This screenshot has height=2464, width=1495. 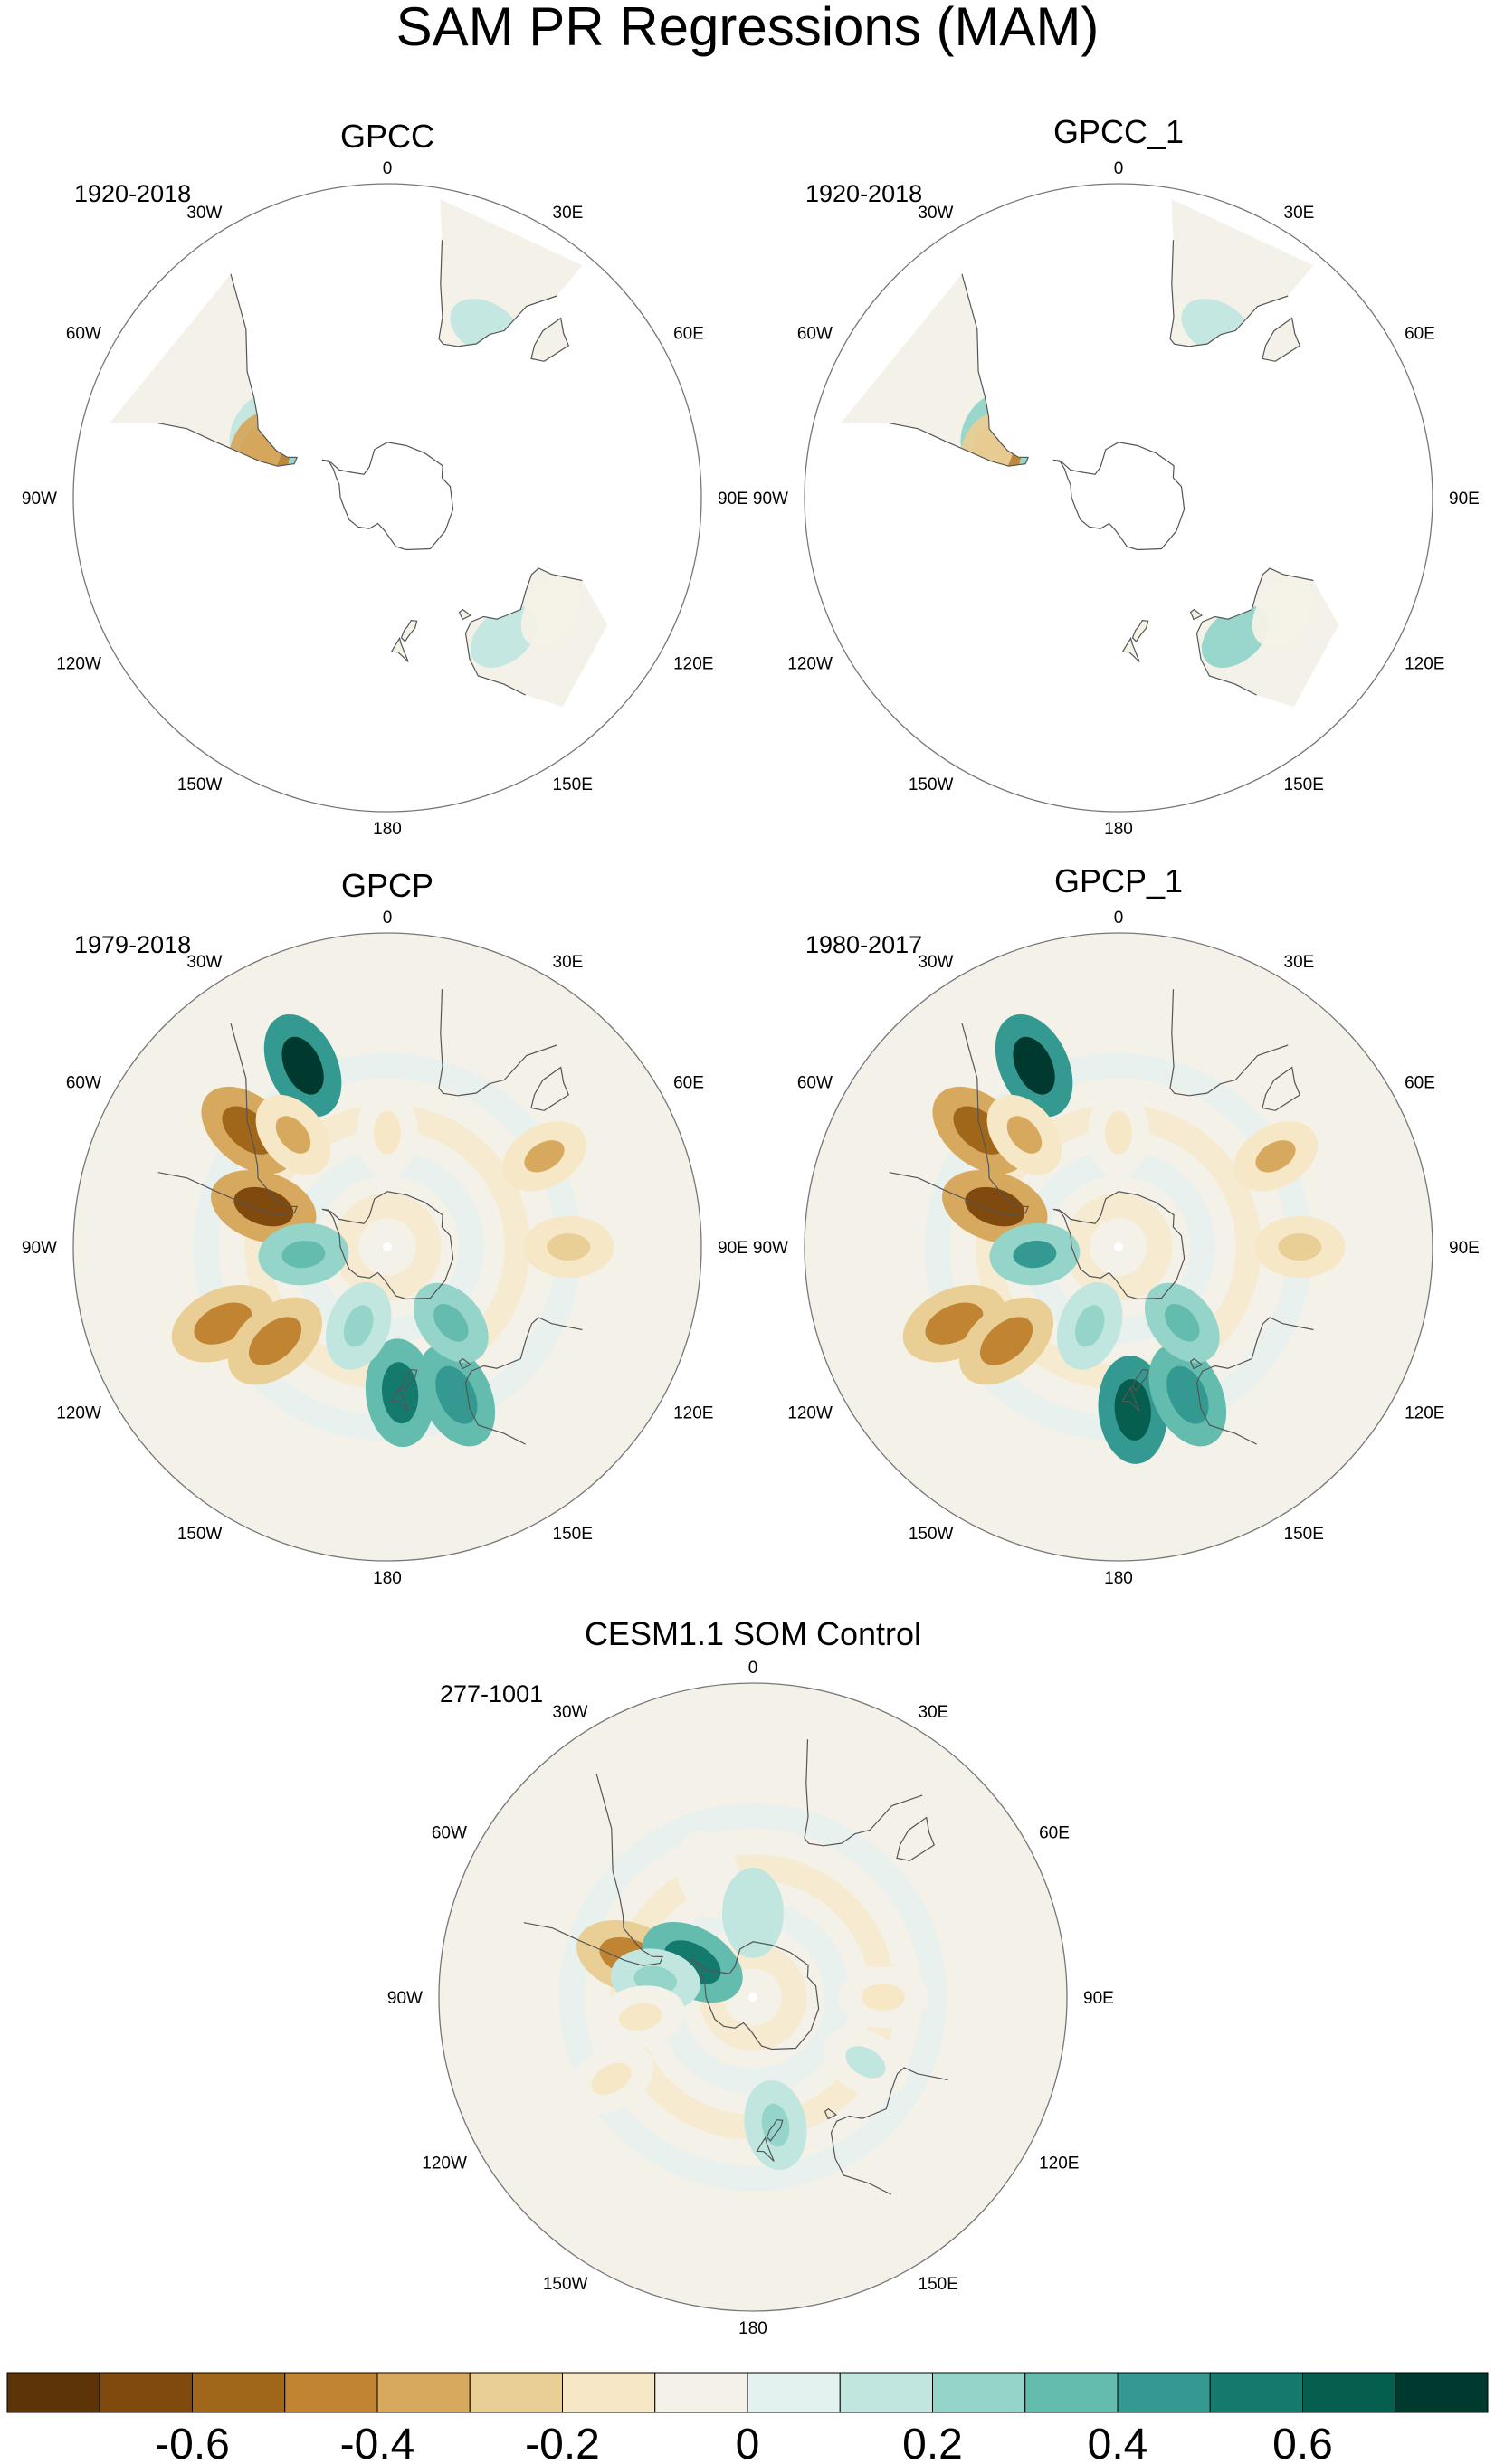 I want to click on coastline-africa, so click(x=1229, y=1043).